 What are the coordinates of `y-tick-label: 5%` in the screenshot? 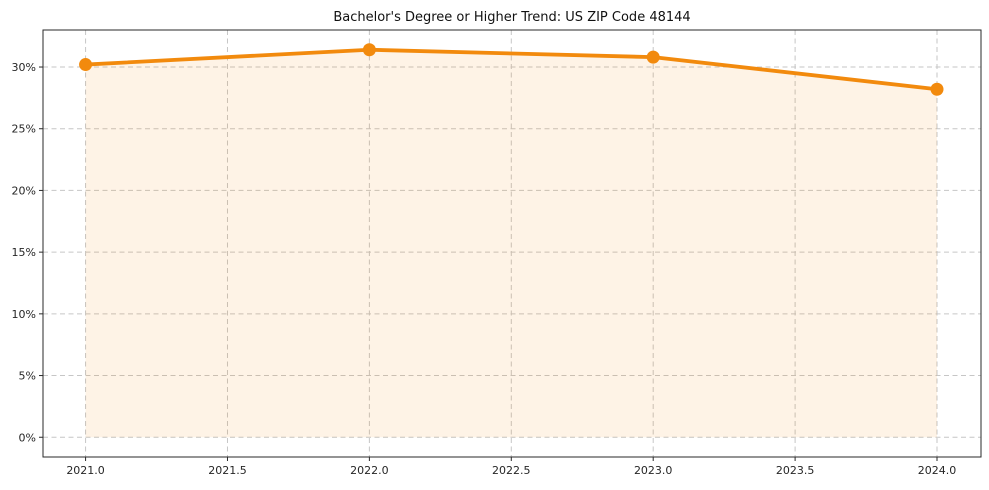 It's located at (27, 376).